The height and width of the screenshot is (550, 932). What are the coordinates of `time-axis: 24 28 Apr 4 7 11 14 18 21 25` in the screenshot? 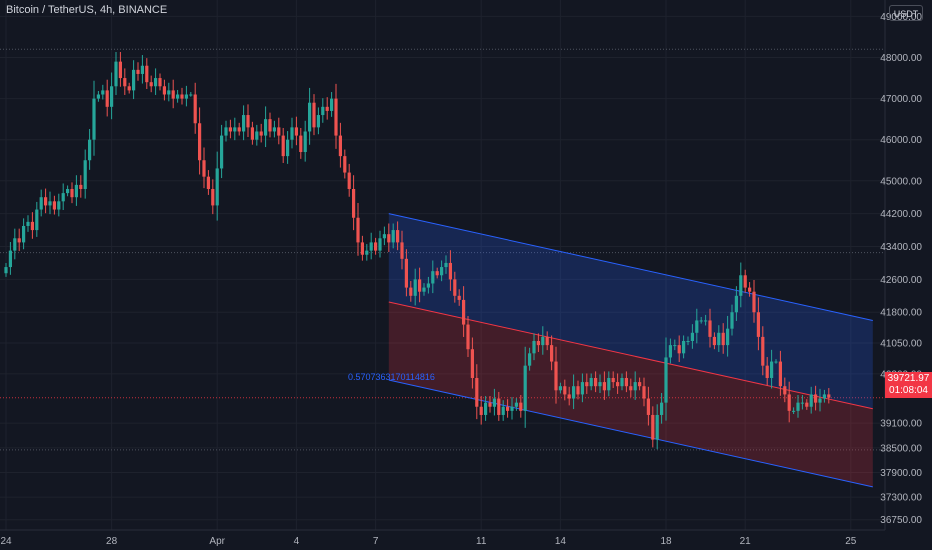 It's located at (428, 541).